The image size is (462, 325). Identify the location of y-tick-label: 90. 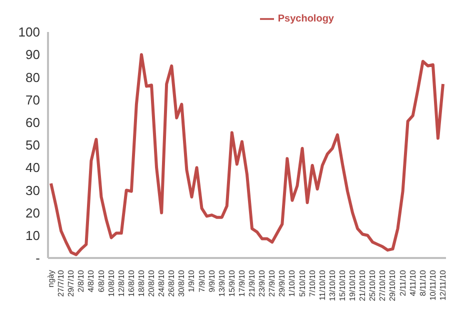
(33, 54).